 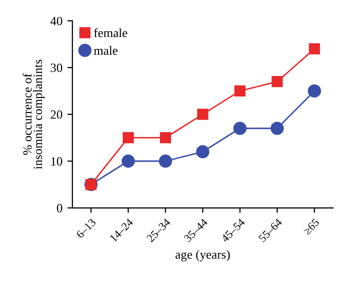 What do you see at coordinates (203, 256) in the screenshot?
I see `x-axis-title: age (years)` at bounding box center [203, 256].